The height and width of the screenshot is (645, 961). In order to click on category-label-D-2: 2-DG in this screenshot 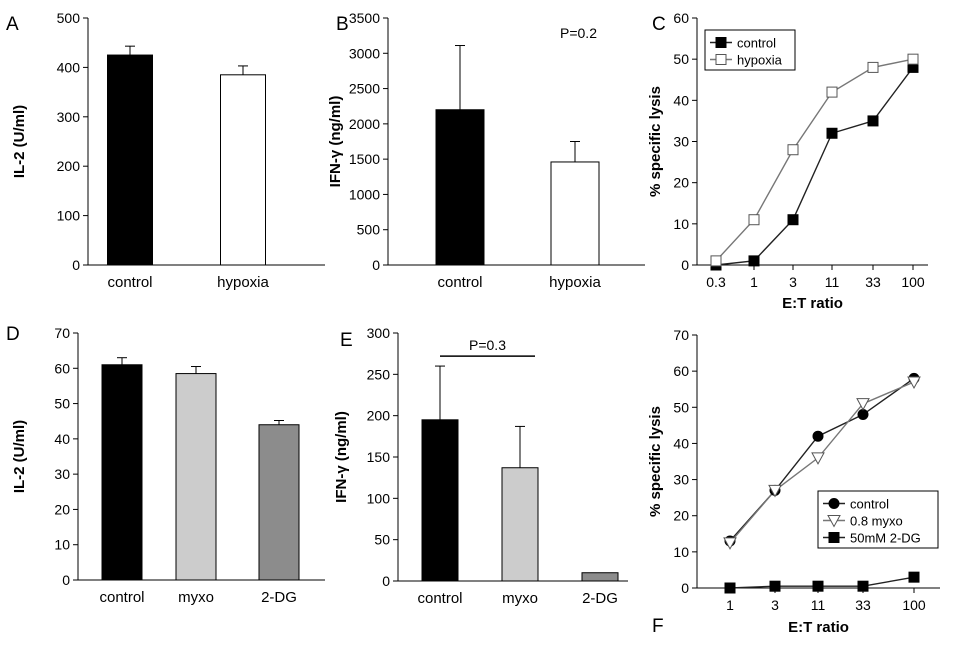, I will do `click(279, 597)`.